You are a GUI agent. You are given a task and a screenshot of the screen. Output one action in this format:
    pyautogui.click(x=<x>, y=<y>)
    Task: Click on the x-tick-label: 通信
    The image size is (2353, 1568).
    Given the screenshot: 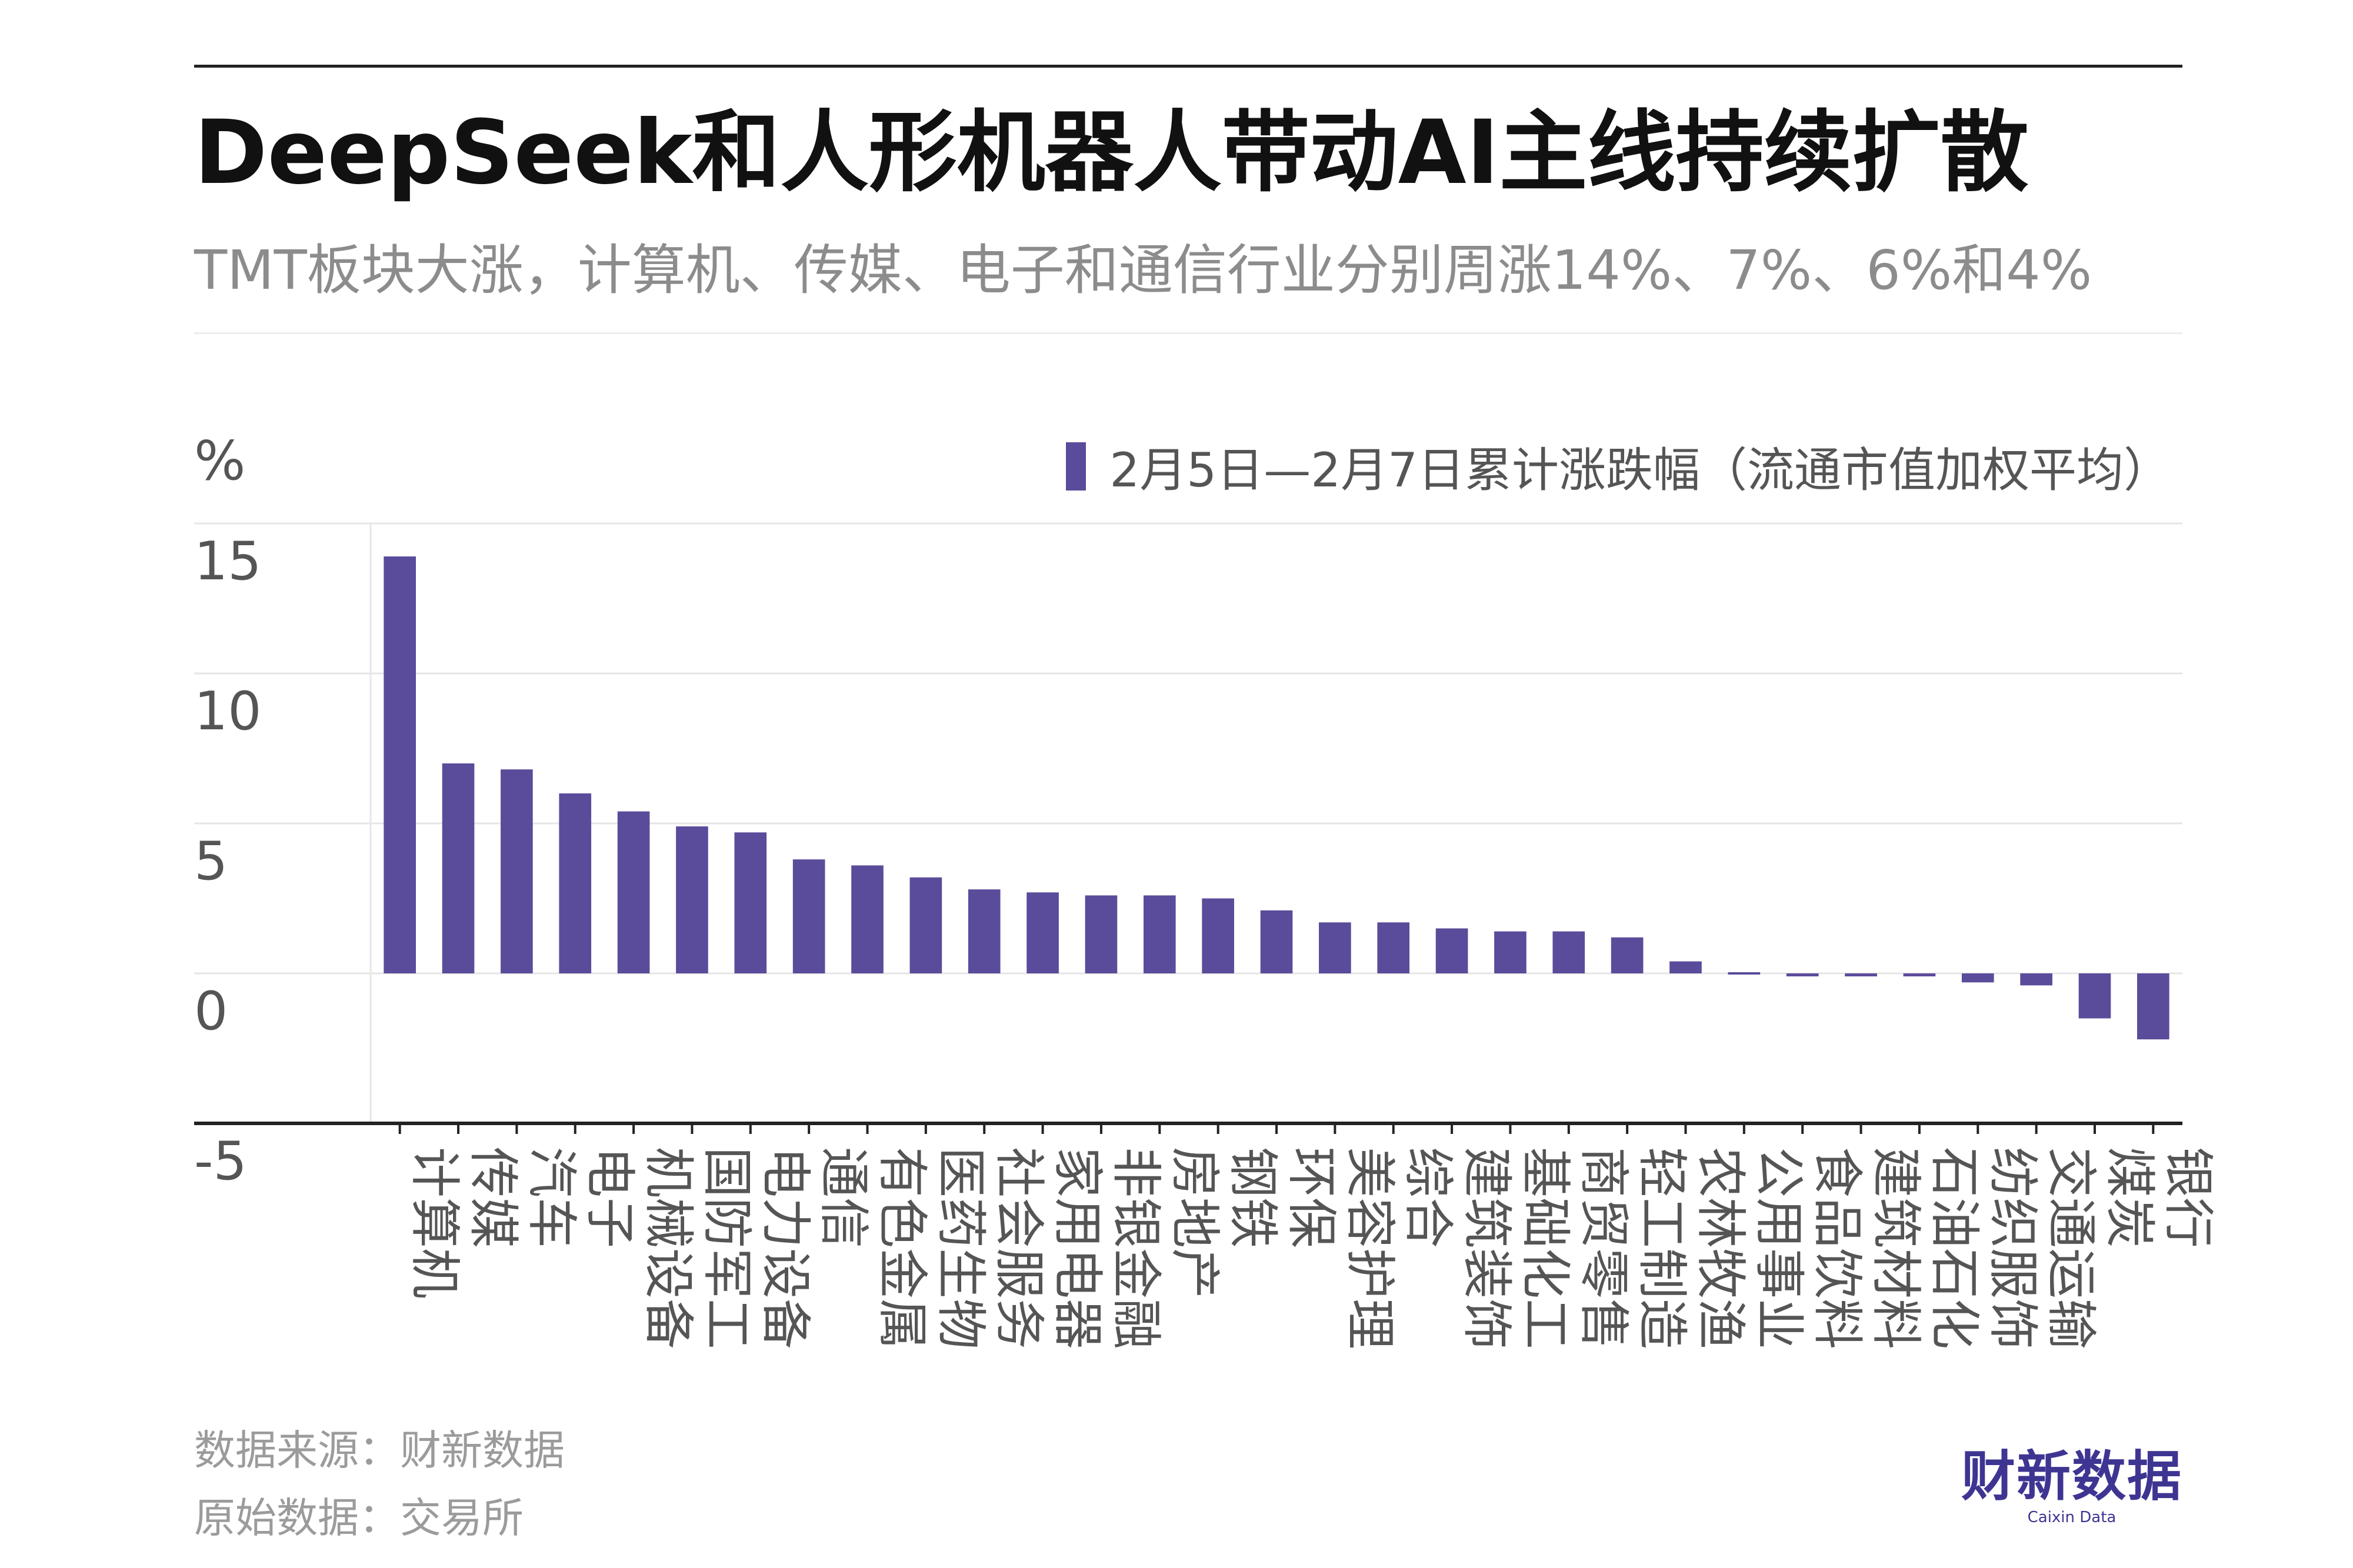 What is the action you would take?
    pyautogui.click(x=844, y=1197)
    